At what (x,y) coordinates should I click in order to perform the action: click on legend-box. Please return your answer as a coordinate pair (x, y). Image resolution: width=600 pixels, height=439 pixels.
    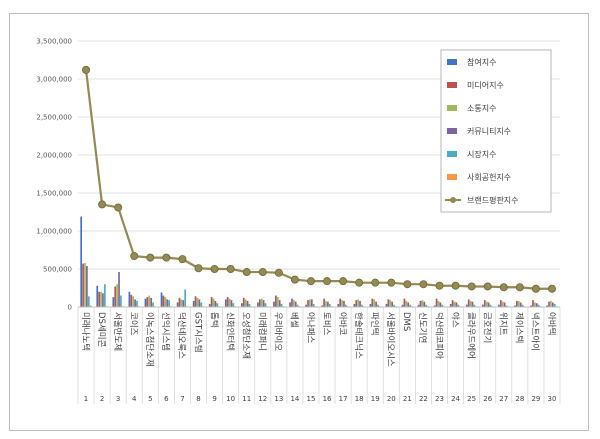
    Looking at the image, I should click on (496, 131).